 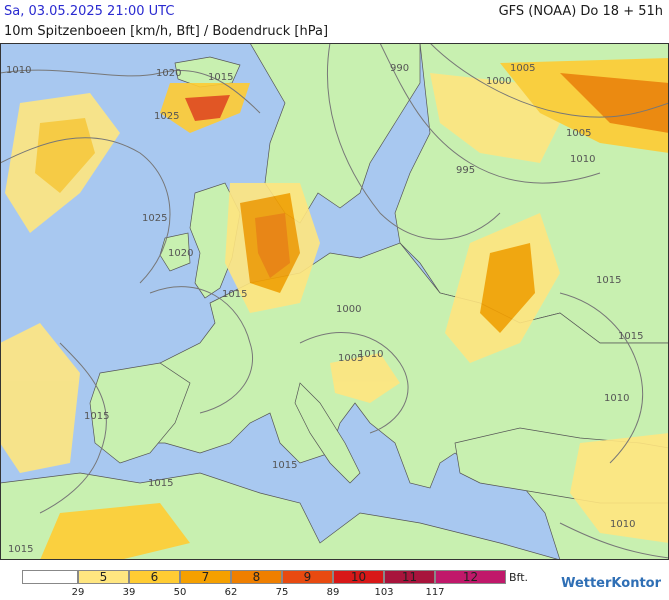 What do you see at coordinates (470, 577) in the screenshot?
I see `legend-swatch-bft12: 12` at bounding box center [470, 577].